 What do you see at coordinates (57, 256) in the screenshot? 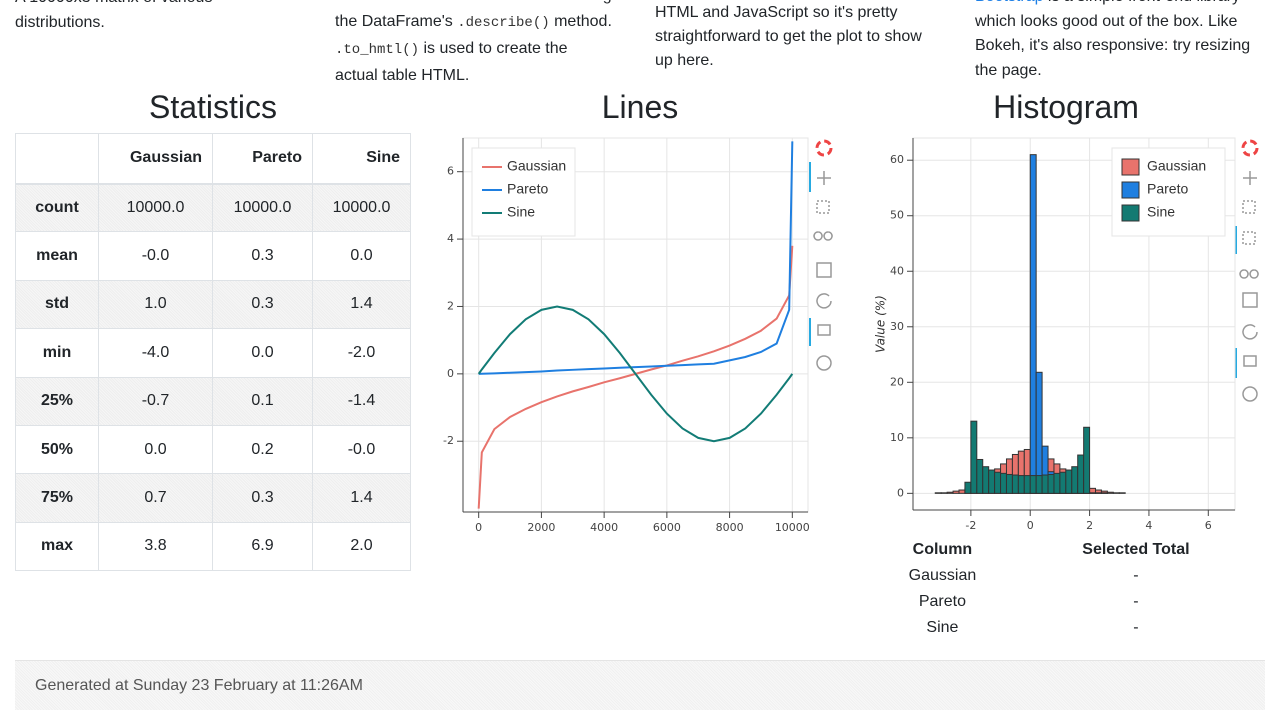
I see `row-label: mean` at bounding box center [57, 256].